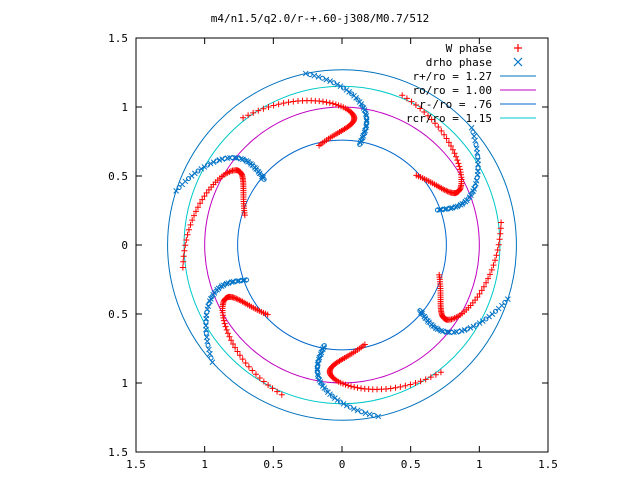 The width and height of the screenshot is (640, 480). What do you see at coordinates (518, 48) in the screenshot?
I see `legend-marker-plus` at bounding box center [518, 48].